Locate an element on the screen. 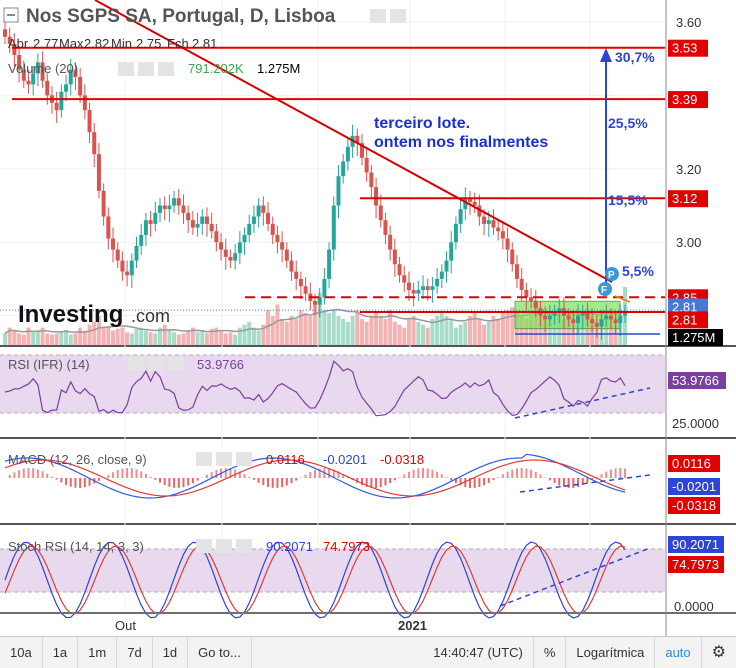 The height and width of the screenshot is (668, 736). ohlc-value: 2.77 is located at coordinates (45, 43).